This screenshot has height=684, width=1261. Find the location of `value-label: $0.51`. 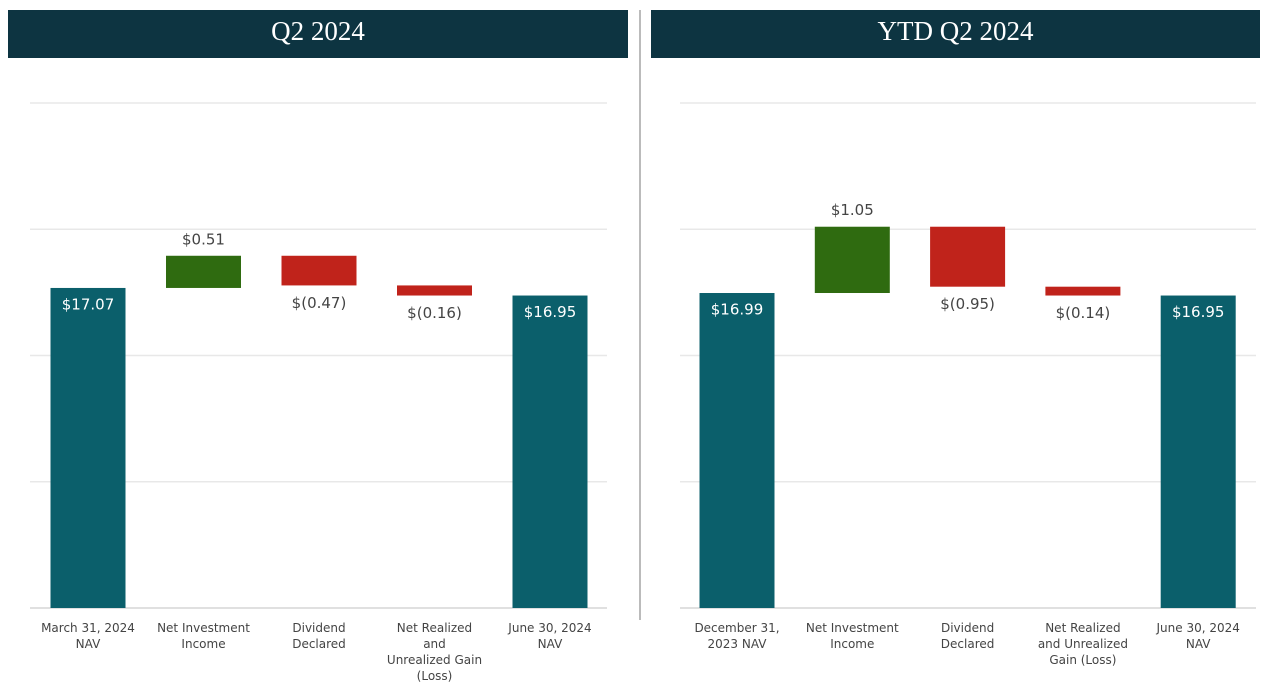

value-label: $0.51 is located at coordinates (203, 239).